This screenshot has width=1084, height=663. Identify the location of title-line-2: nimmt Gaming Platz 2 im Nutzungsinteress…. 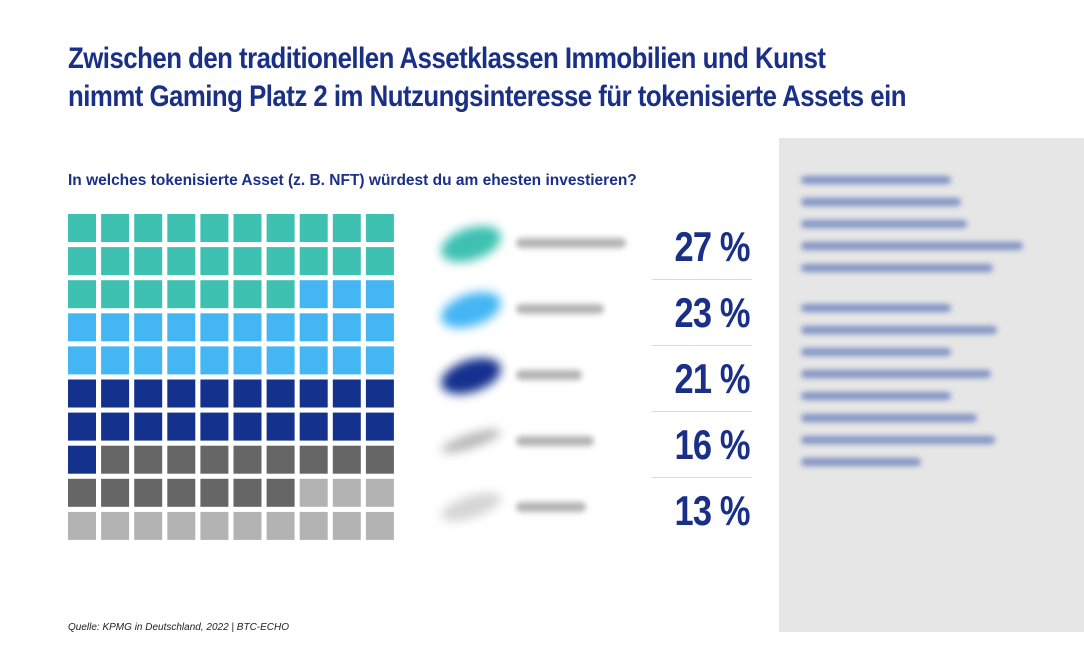
(487, 96).